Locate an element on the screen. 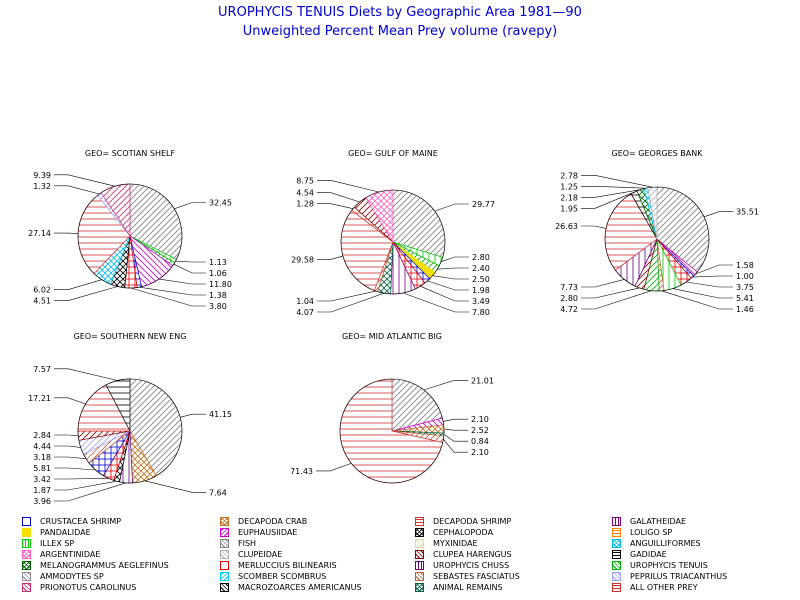  pie-title: GEO= SOUTHERN NEW ENG is located at coordinates (130, 336).